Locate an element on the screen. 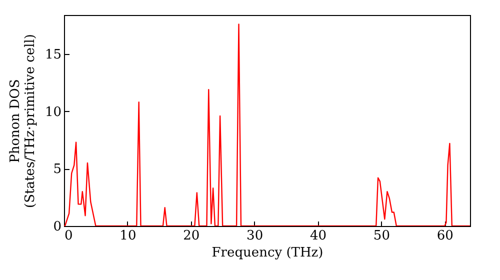  y-axis-title: Phonon DOS (States/THz·primitive cell) is located at coordinates (23, 121).